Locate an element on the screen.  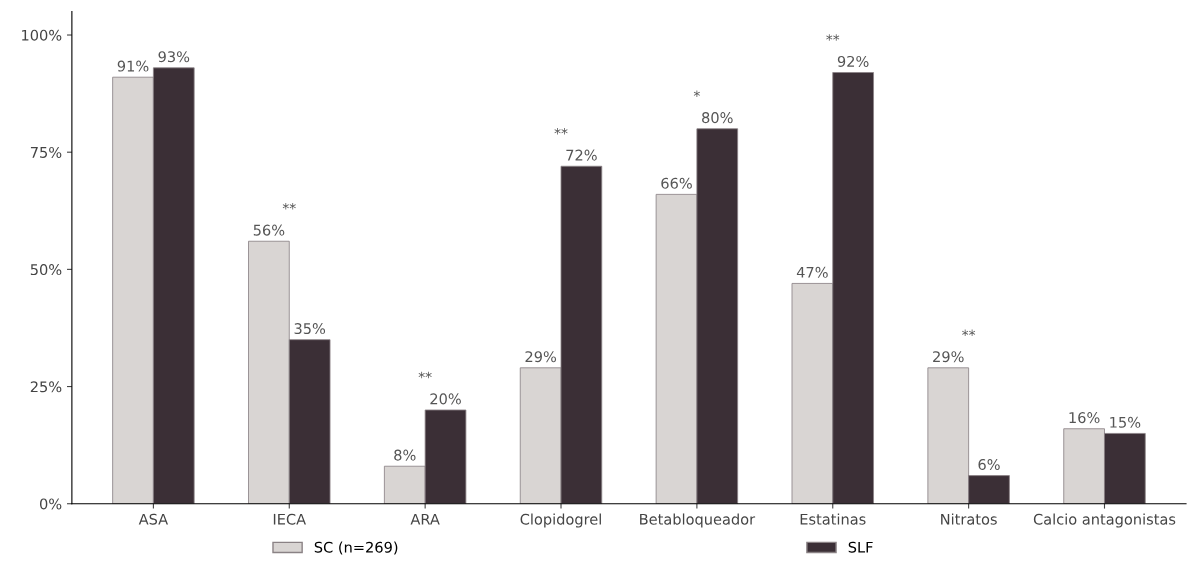
x-tick-label: Nitratos is located at coordinates (969, 519).